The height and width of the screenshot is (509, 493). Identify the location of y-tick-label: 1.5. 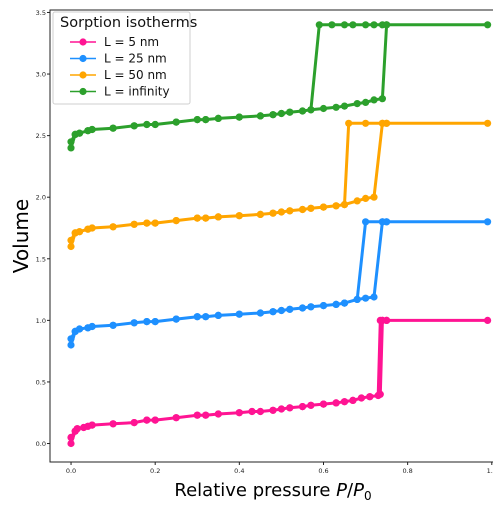
(41, 259).